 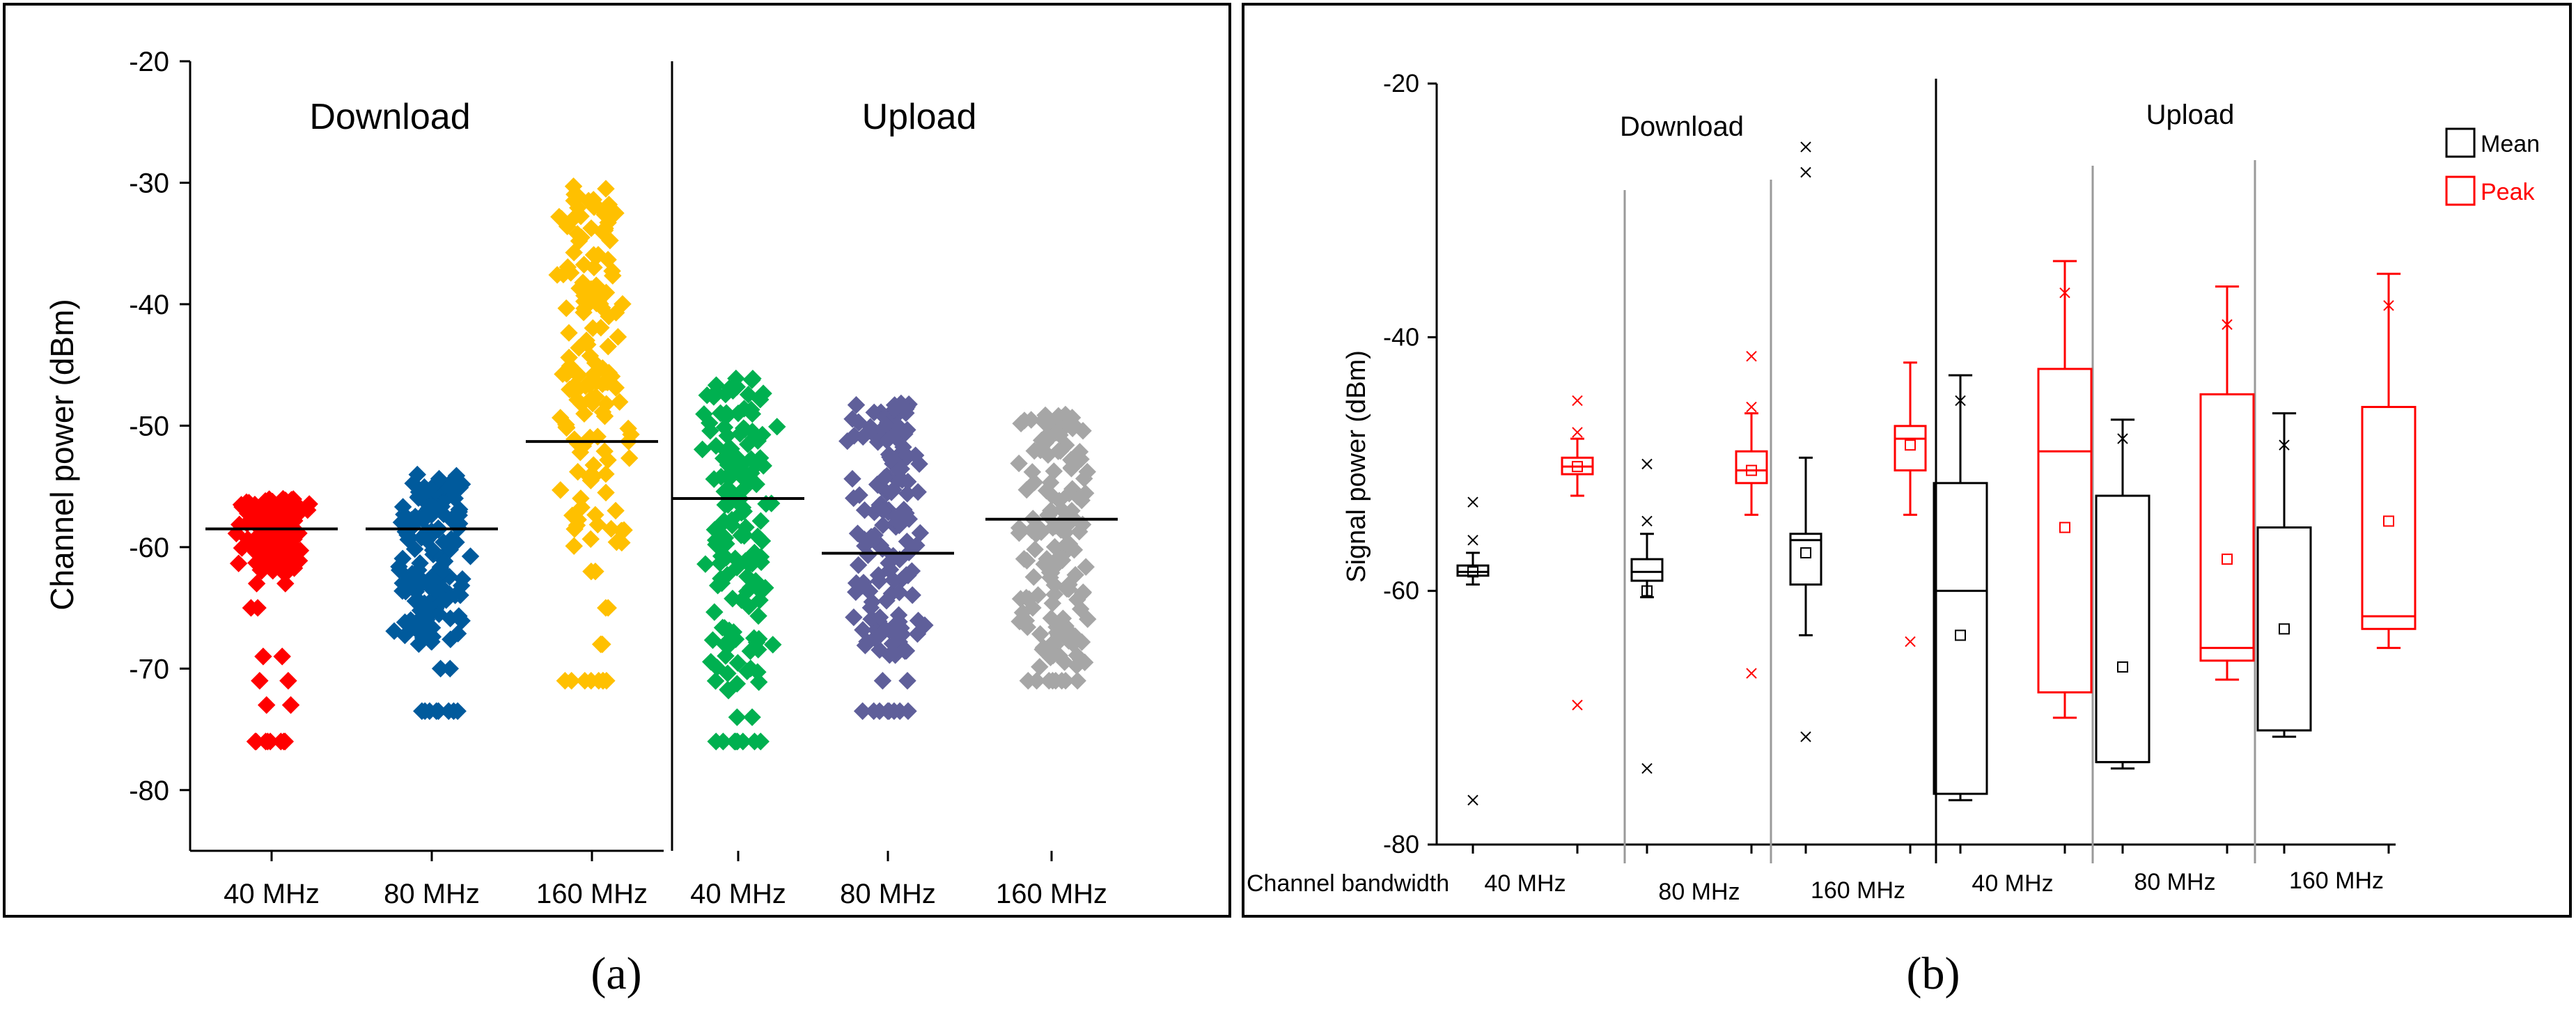 I want to click on panel-a-group-label: Upload, so click(x=919, y=117).